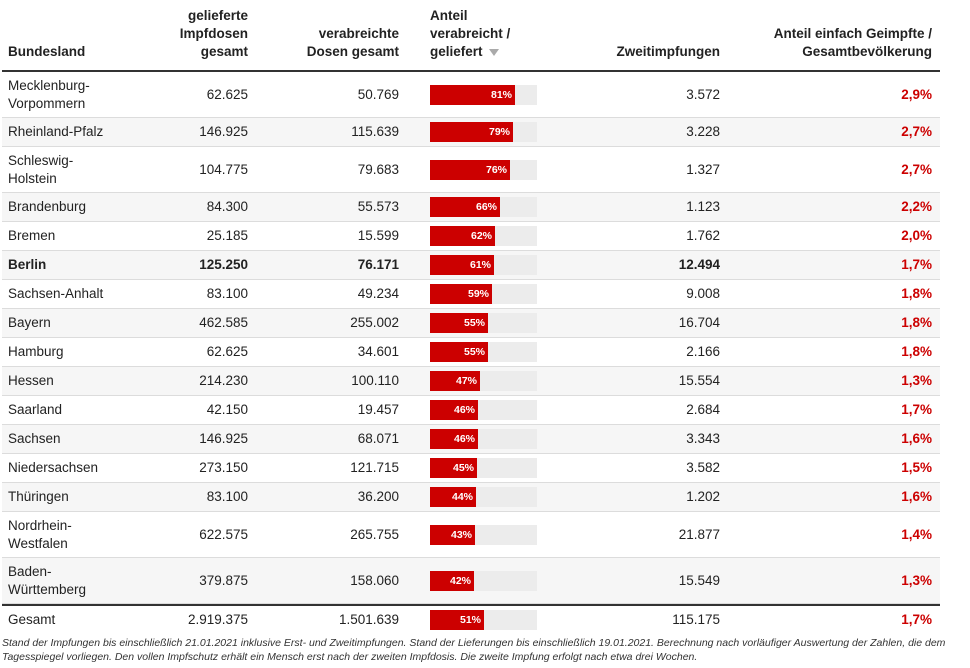 The width and height of the screenshot is (970, 668). What do you see at coordinates (378, 351) in the screenshot?
I see `verabreicht-cell: 34.601` at bounding box center [378, 351].